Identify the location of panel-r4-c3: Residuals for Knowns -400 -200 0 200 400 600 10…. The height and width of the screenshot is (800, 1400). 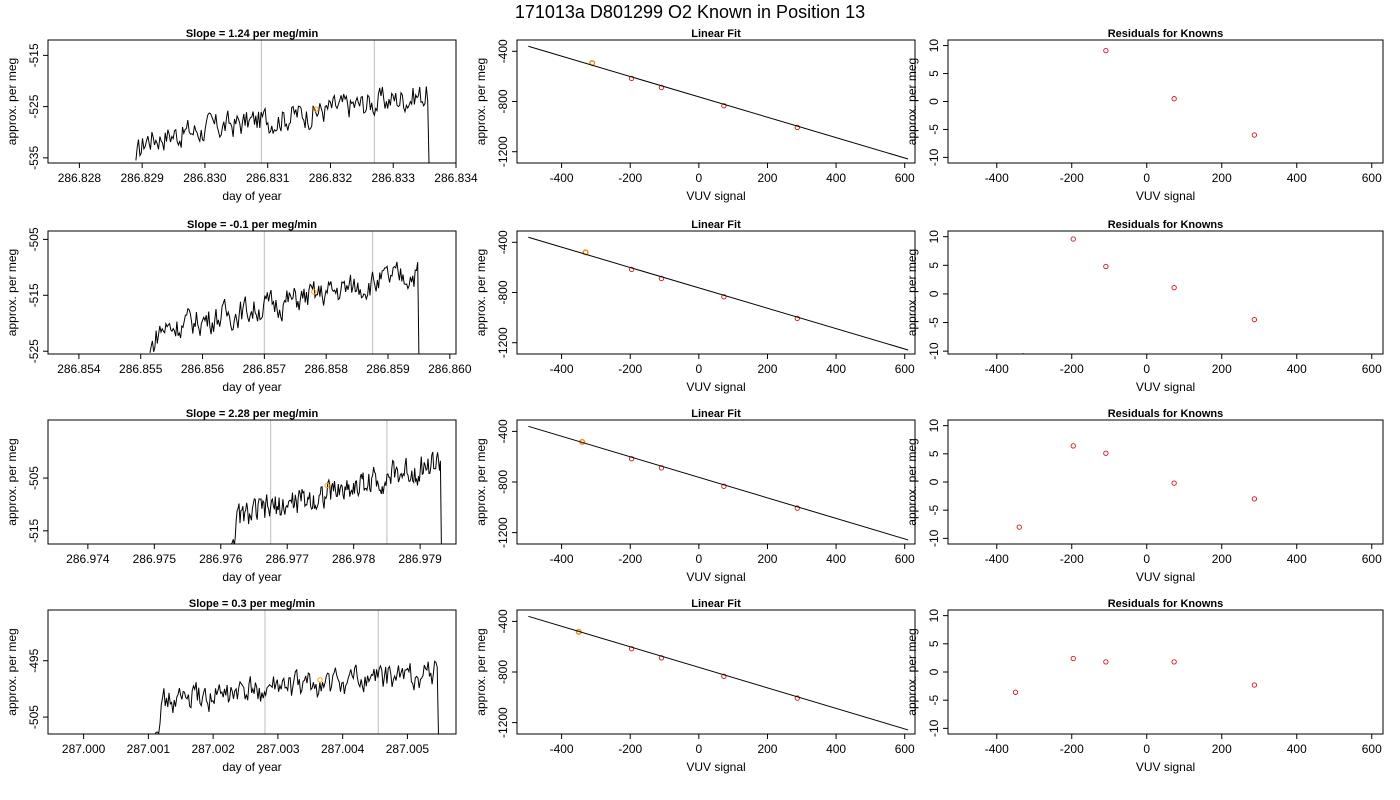
(1144, 686).